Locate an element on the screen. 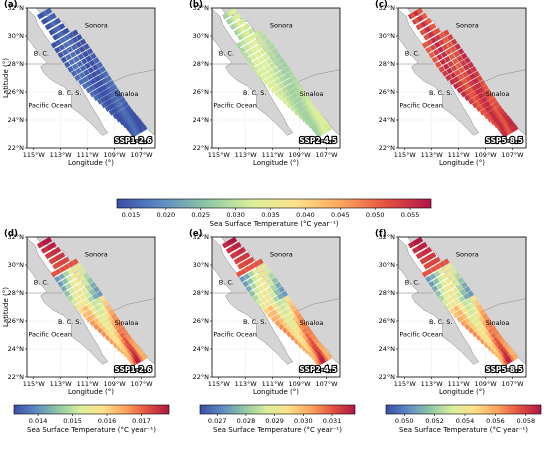 The width and height of the screenshot is (550, 457). colorbar-tick-label: 0.050 is located at coordinates (375, 215).